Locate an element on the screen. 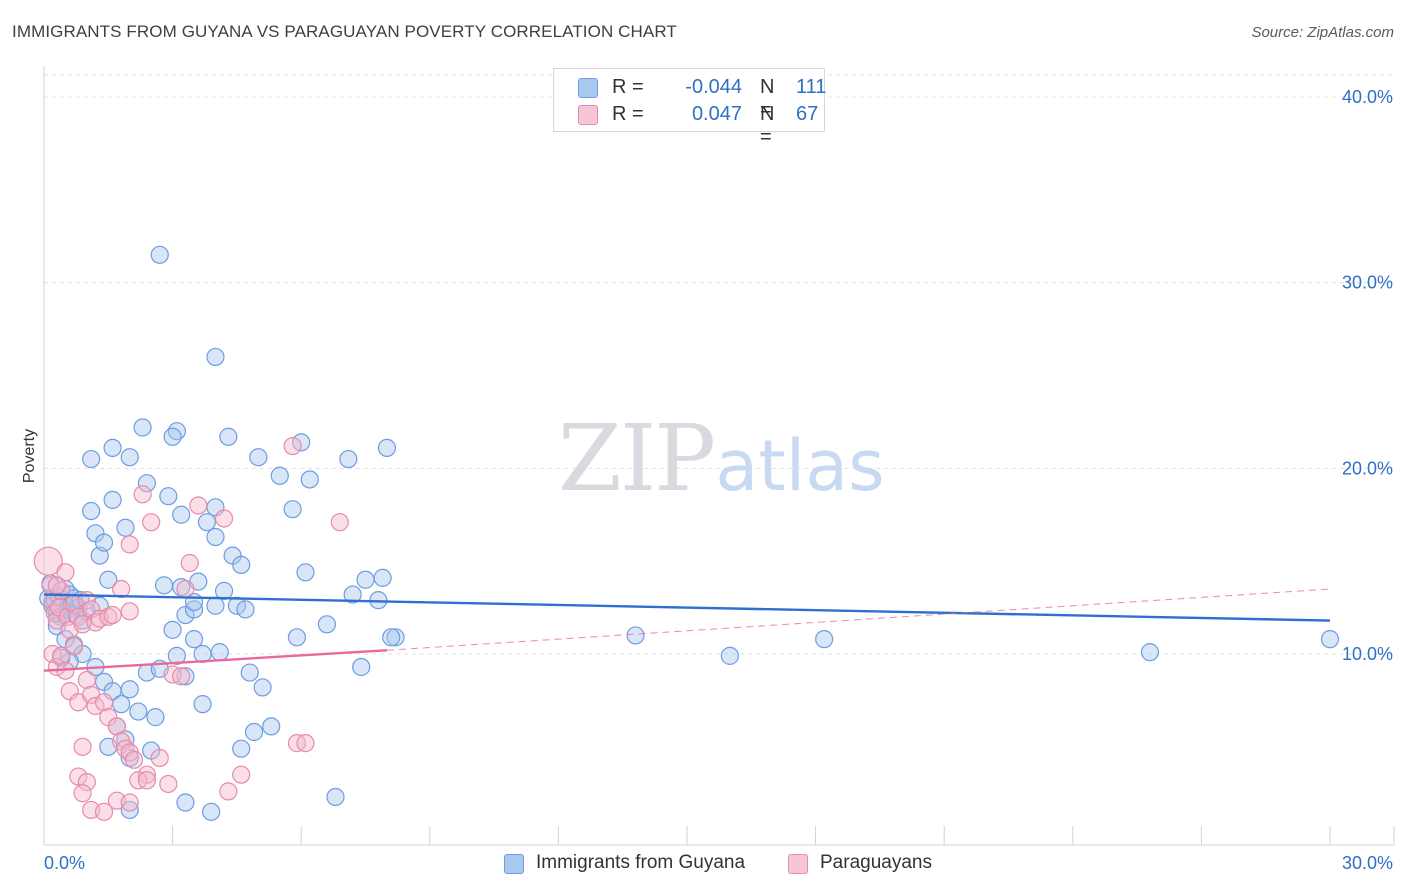 Image resolution: width=1406 pixels, height=892 pixels. bottom-legend-swatch-paraguayans is located at coordinates (798, 864).